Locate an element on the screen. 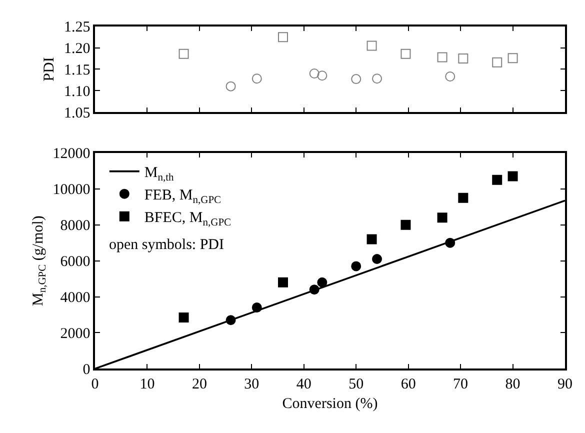 The image size is (585, 433). y-tick-label: 1.10 is located at coordinates (77, 92).